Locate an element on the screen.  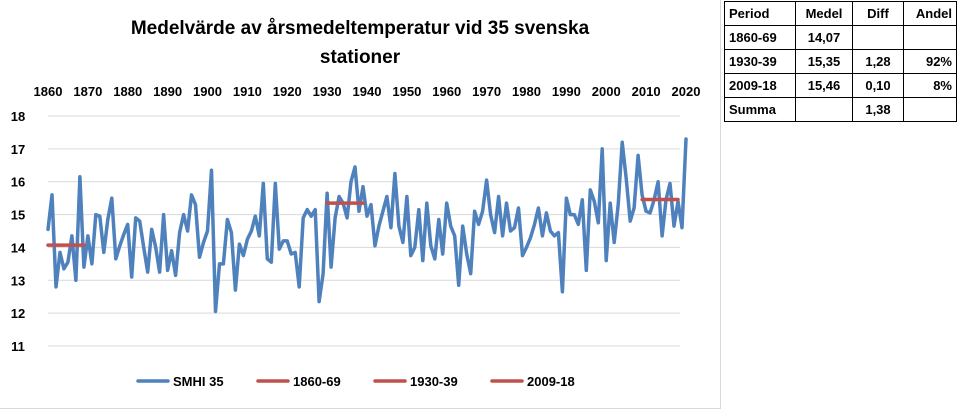
x-tick-label: 1990 is located at coordinates (566, 91).